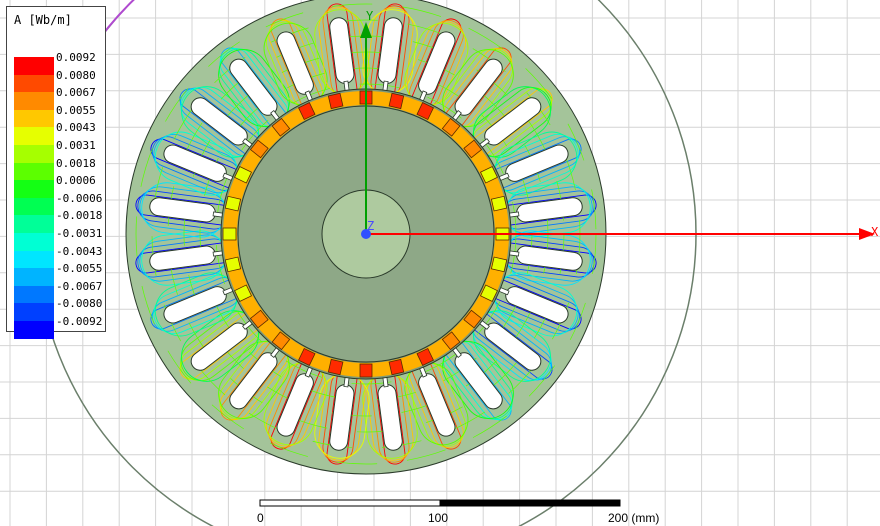  What do you see at coordinates (76, 75) in the screenshot?
I see `legend-level: 0.0080` at bounding box center [76, 75].